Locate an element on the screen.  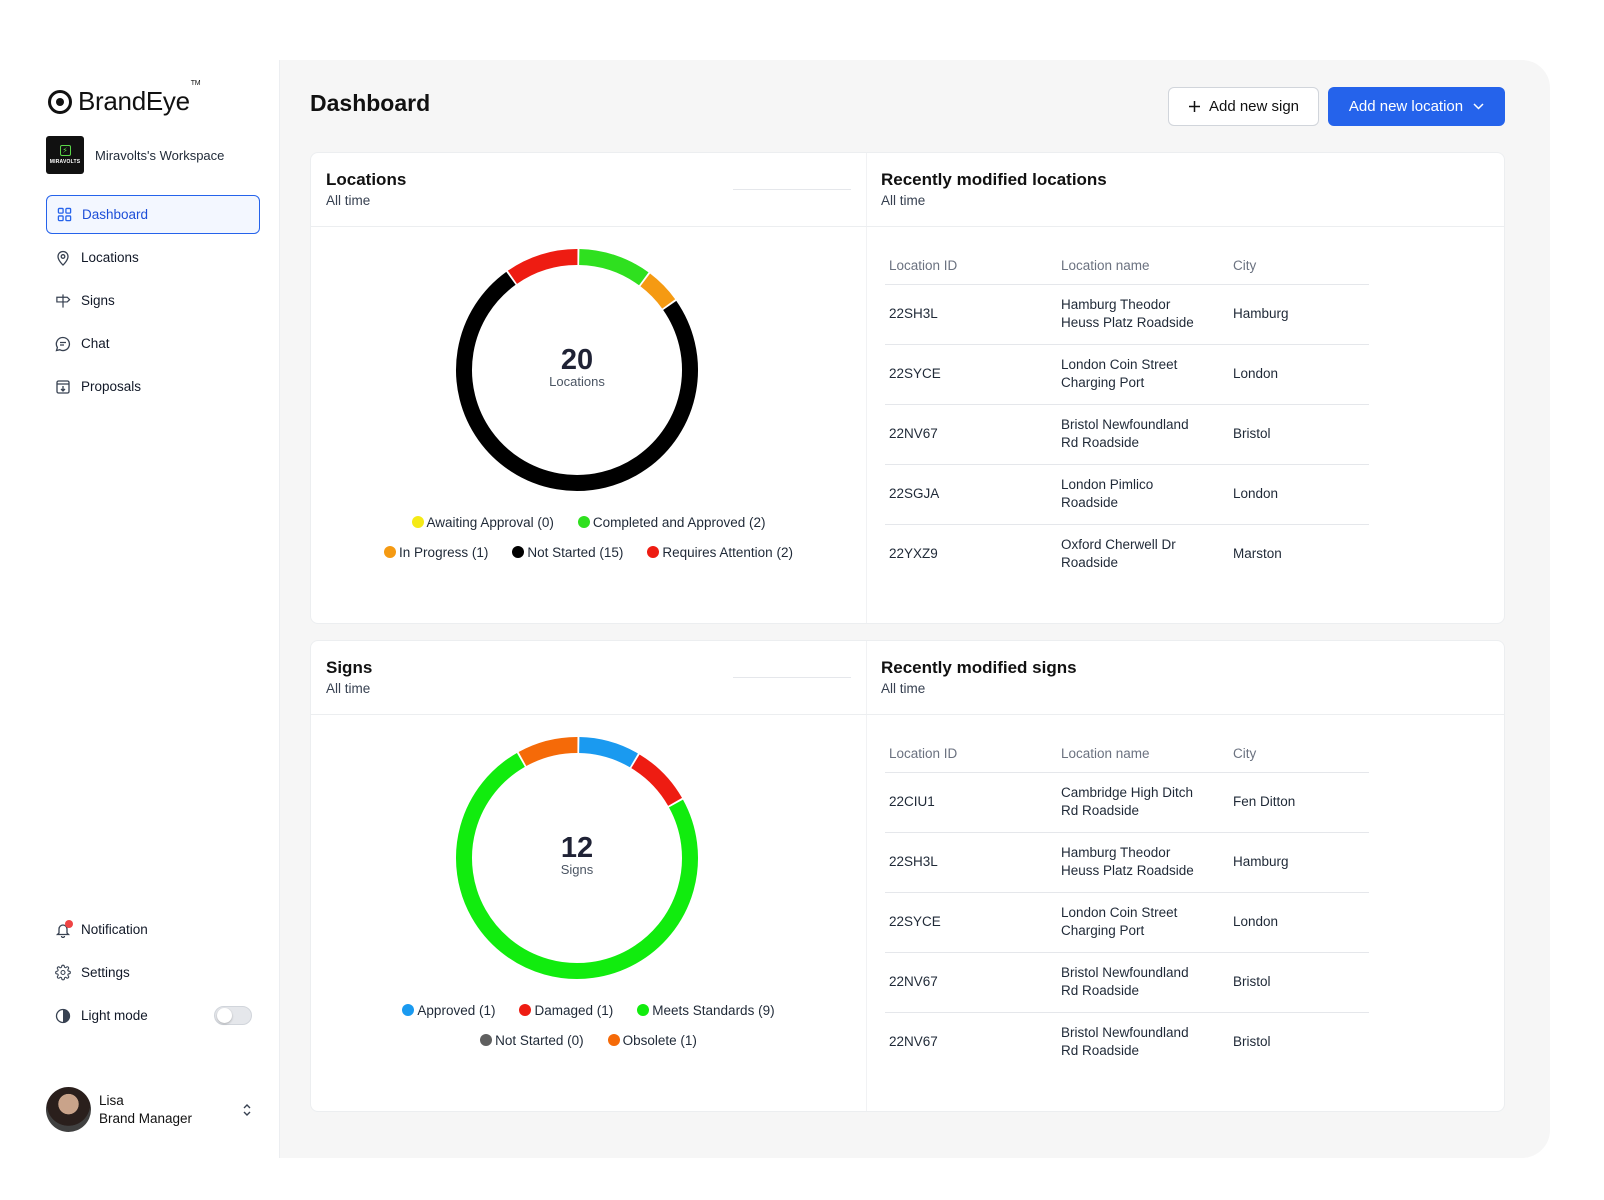
add-sign-label: Add new sign is located at coordinates (1254, 106).